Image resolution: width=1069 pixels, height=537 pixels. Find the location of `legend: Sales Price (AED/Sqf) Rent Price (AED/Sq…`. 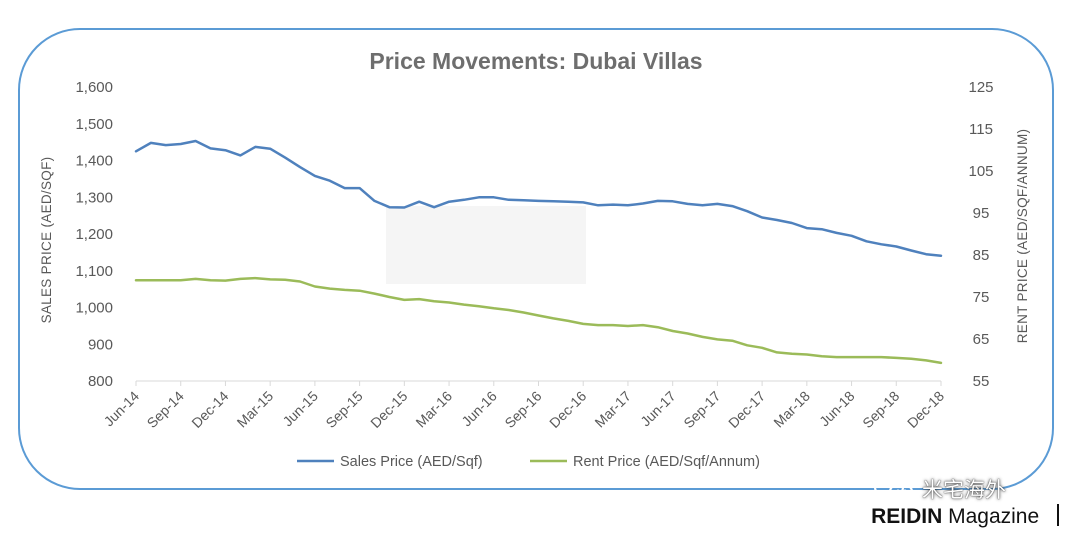

legend: Sales Price (AED/Sqf) Rent Price (AED/Sq… is located at coordinates (528, 462).